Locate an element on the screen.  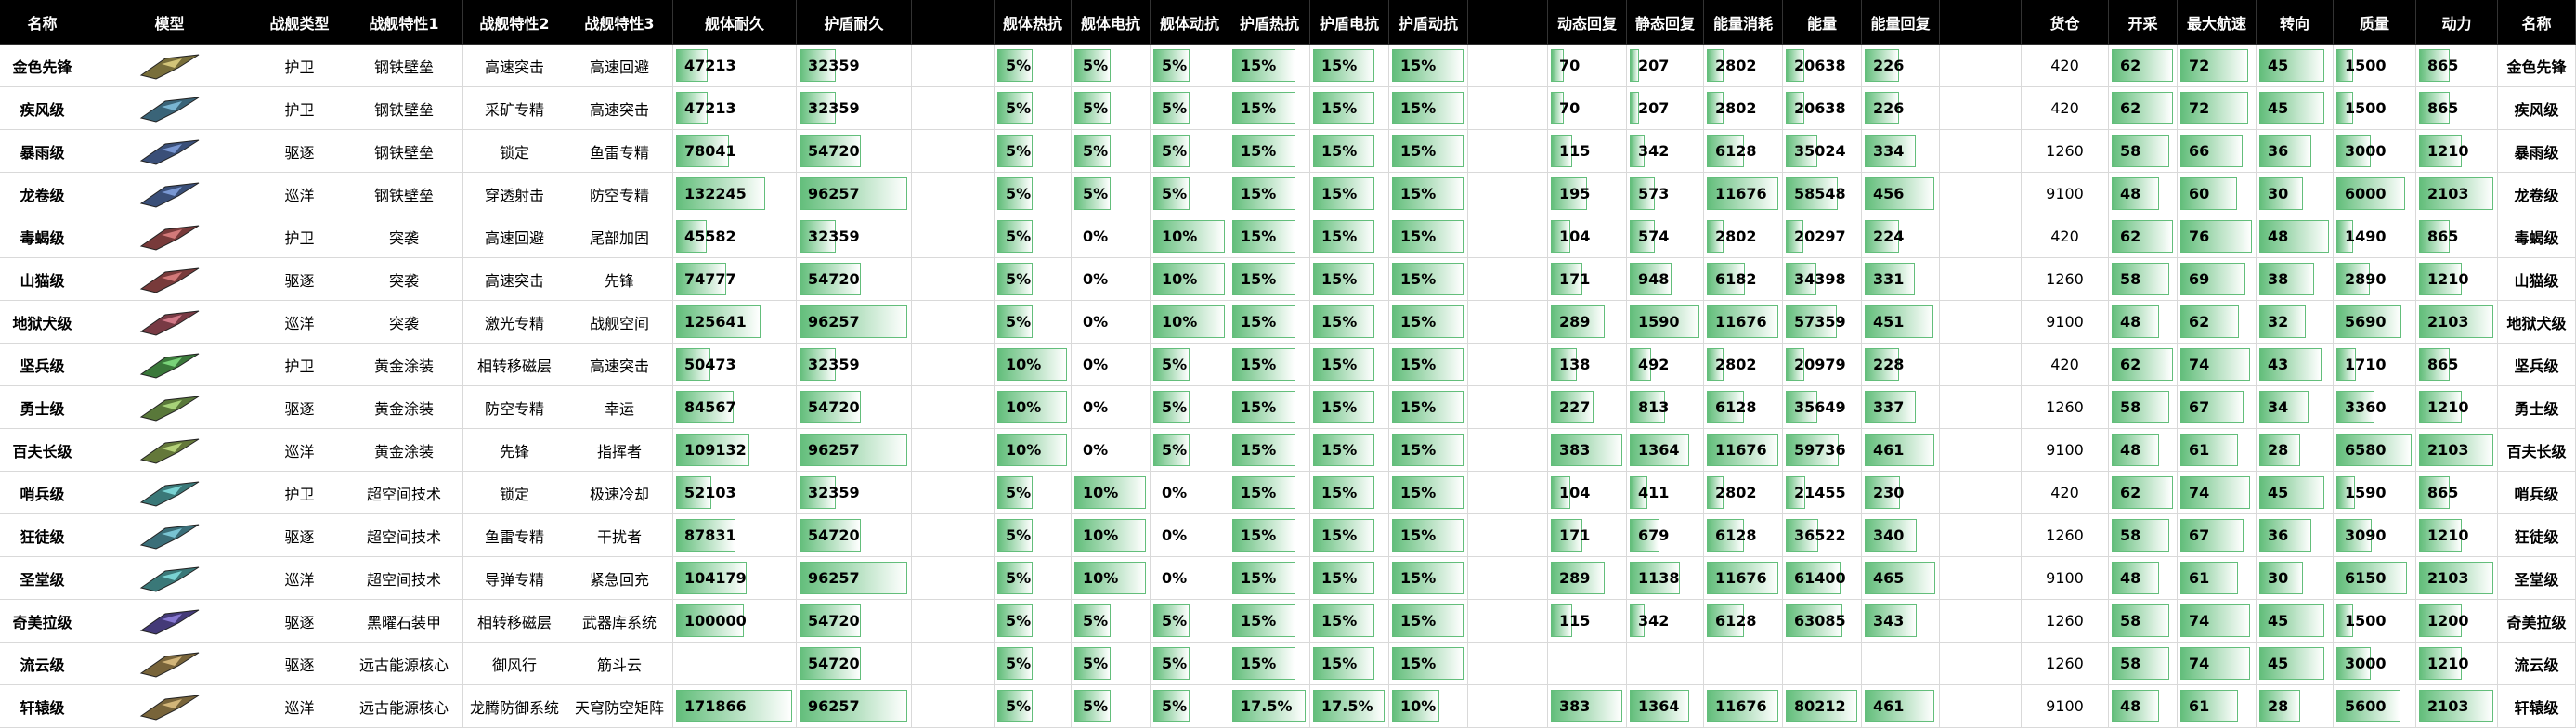
table-cell: 6128 is located at coordinates (1744, 621).